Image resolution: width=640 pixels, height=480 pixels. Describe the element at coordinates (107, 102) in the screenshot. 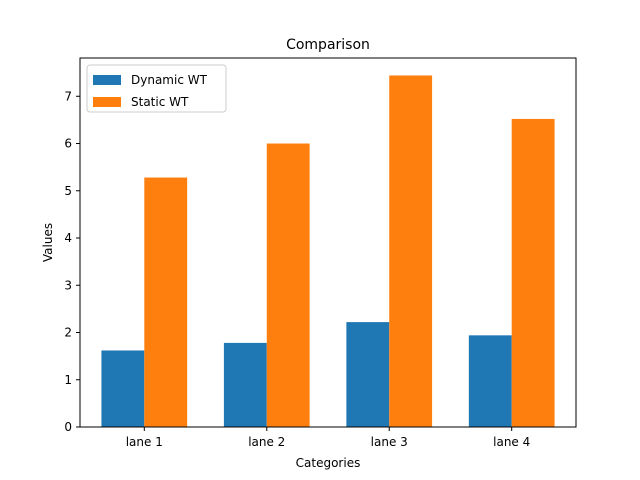

I see `legend-swatch-static` at that location.